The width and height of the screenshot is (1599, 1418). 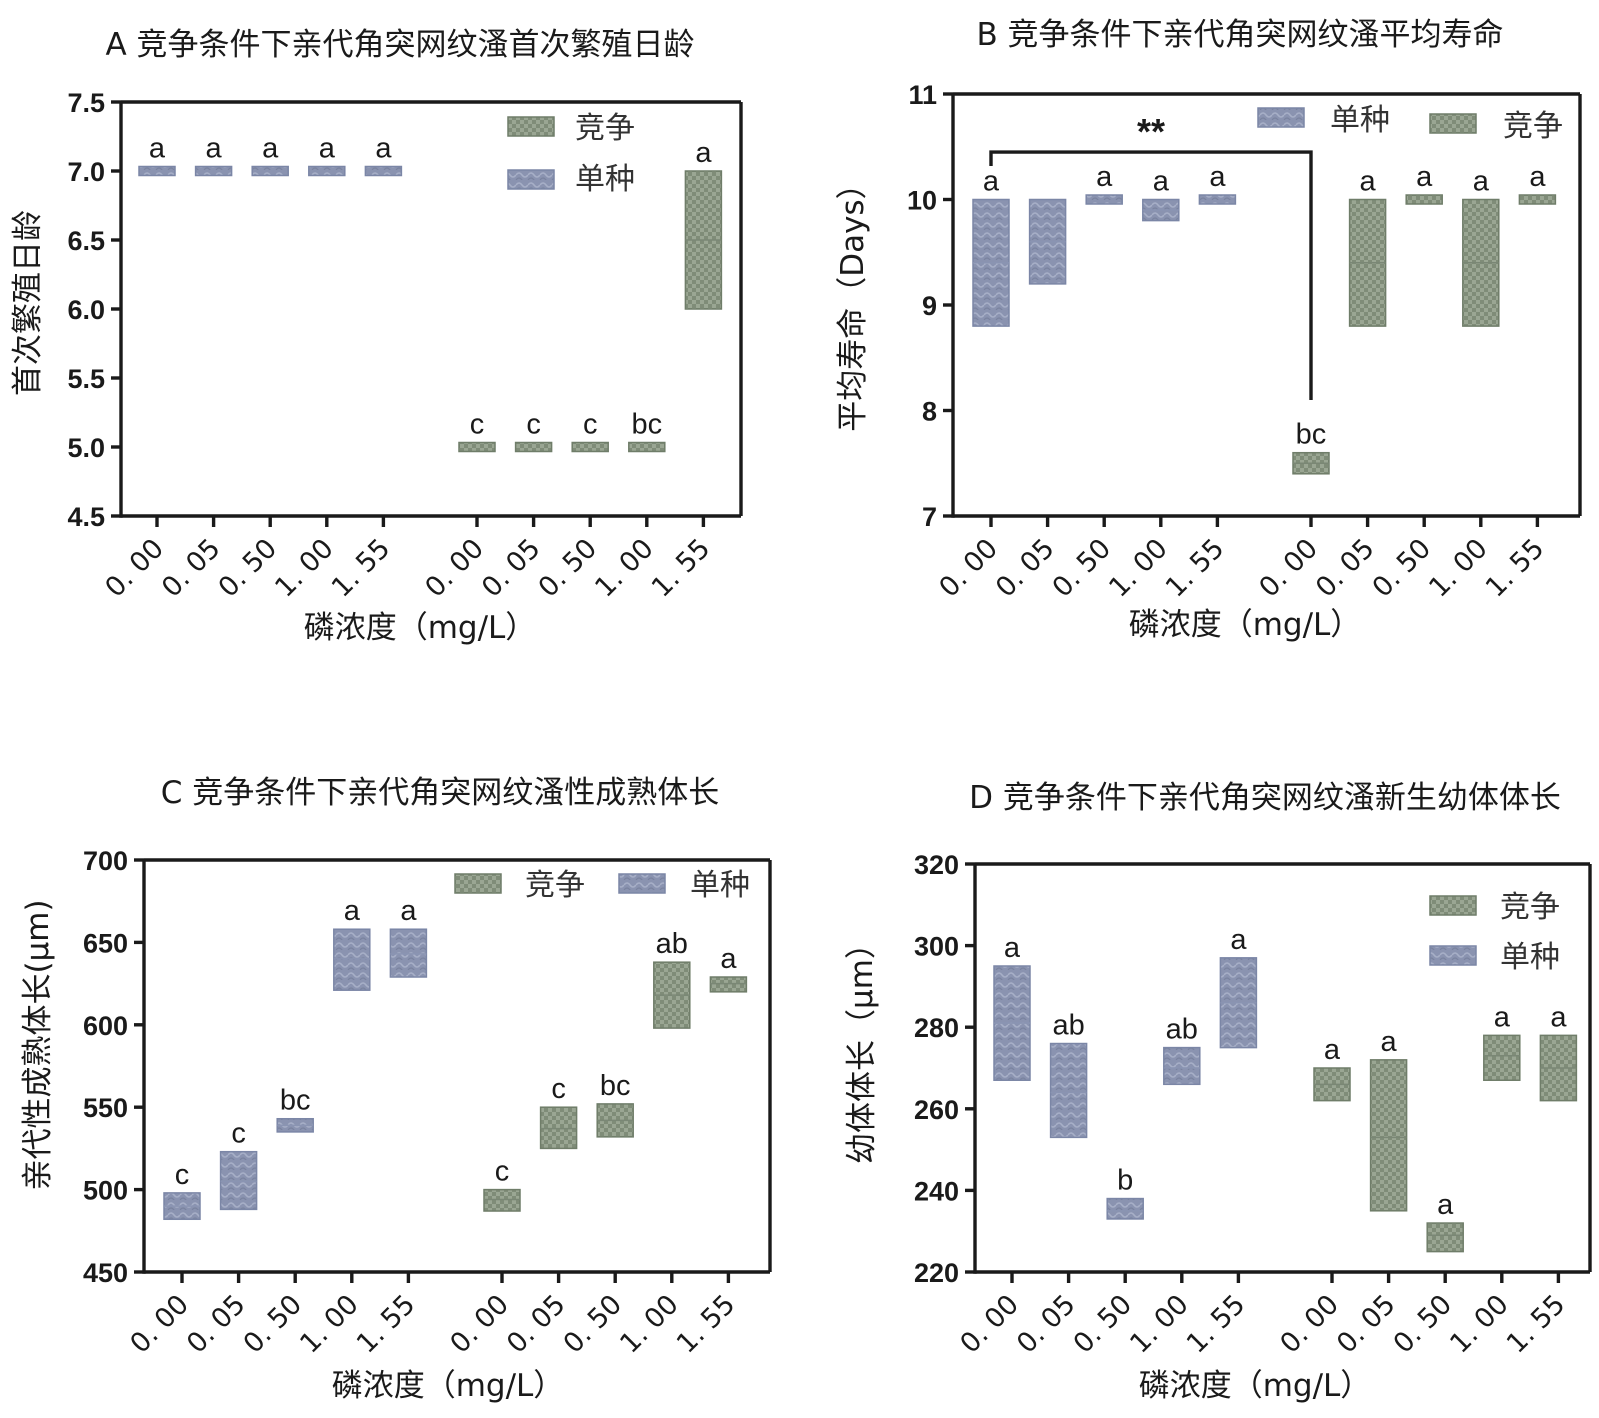 What do you see at coordinates (929, 517) in the screenshot?
I see `panel-b-ytick-label: 7` at bounding box center [929, 517].